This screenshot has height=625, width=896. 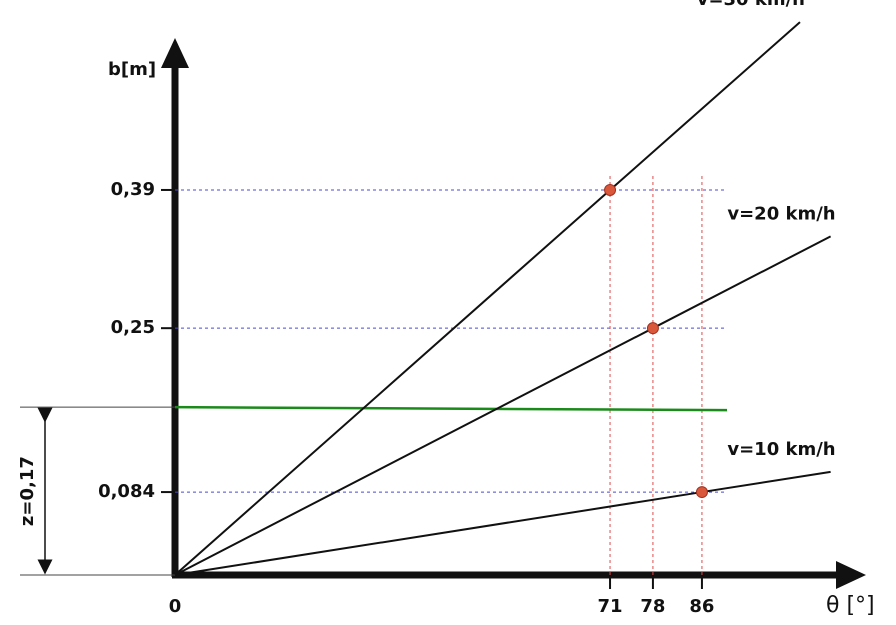 What do you see at coordinates (132, 69) in the screenshot?
I see `y-axis-label: b[m]` at bounding box center [132, 69].